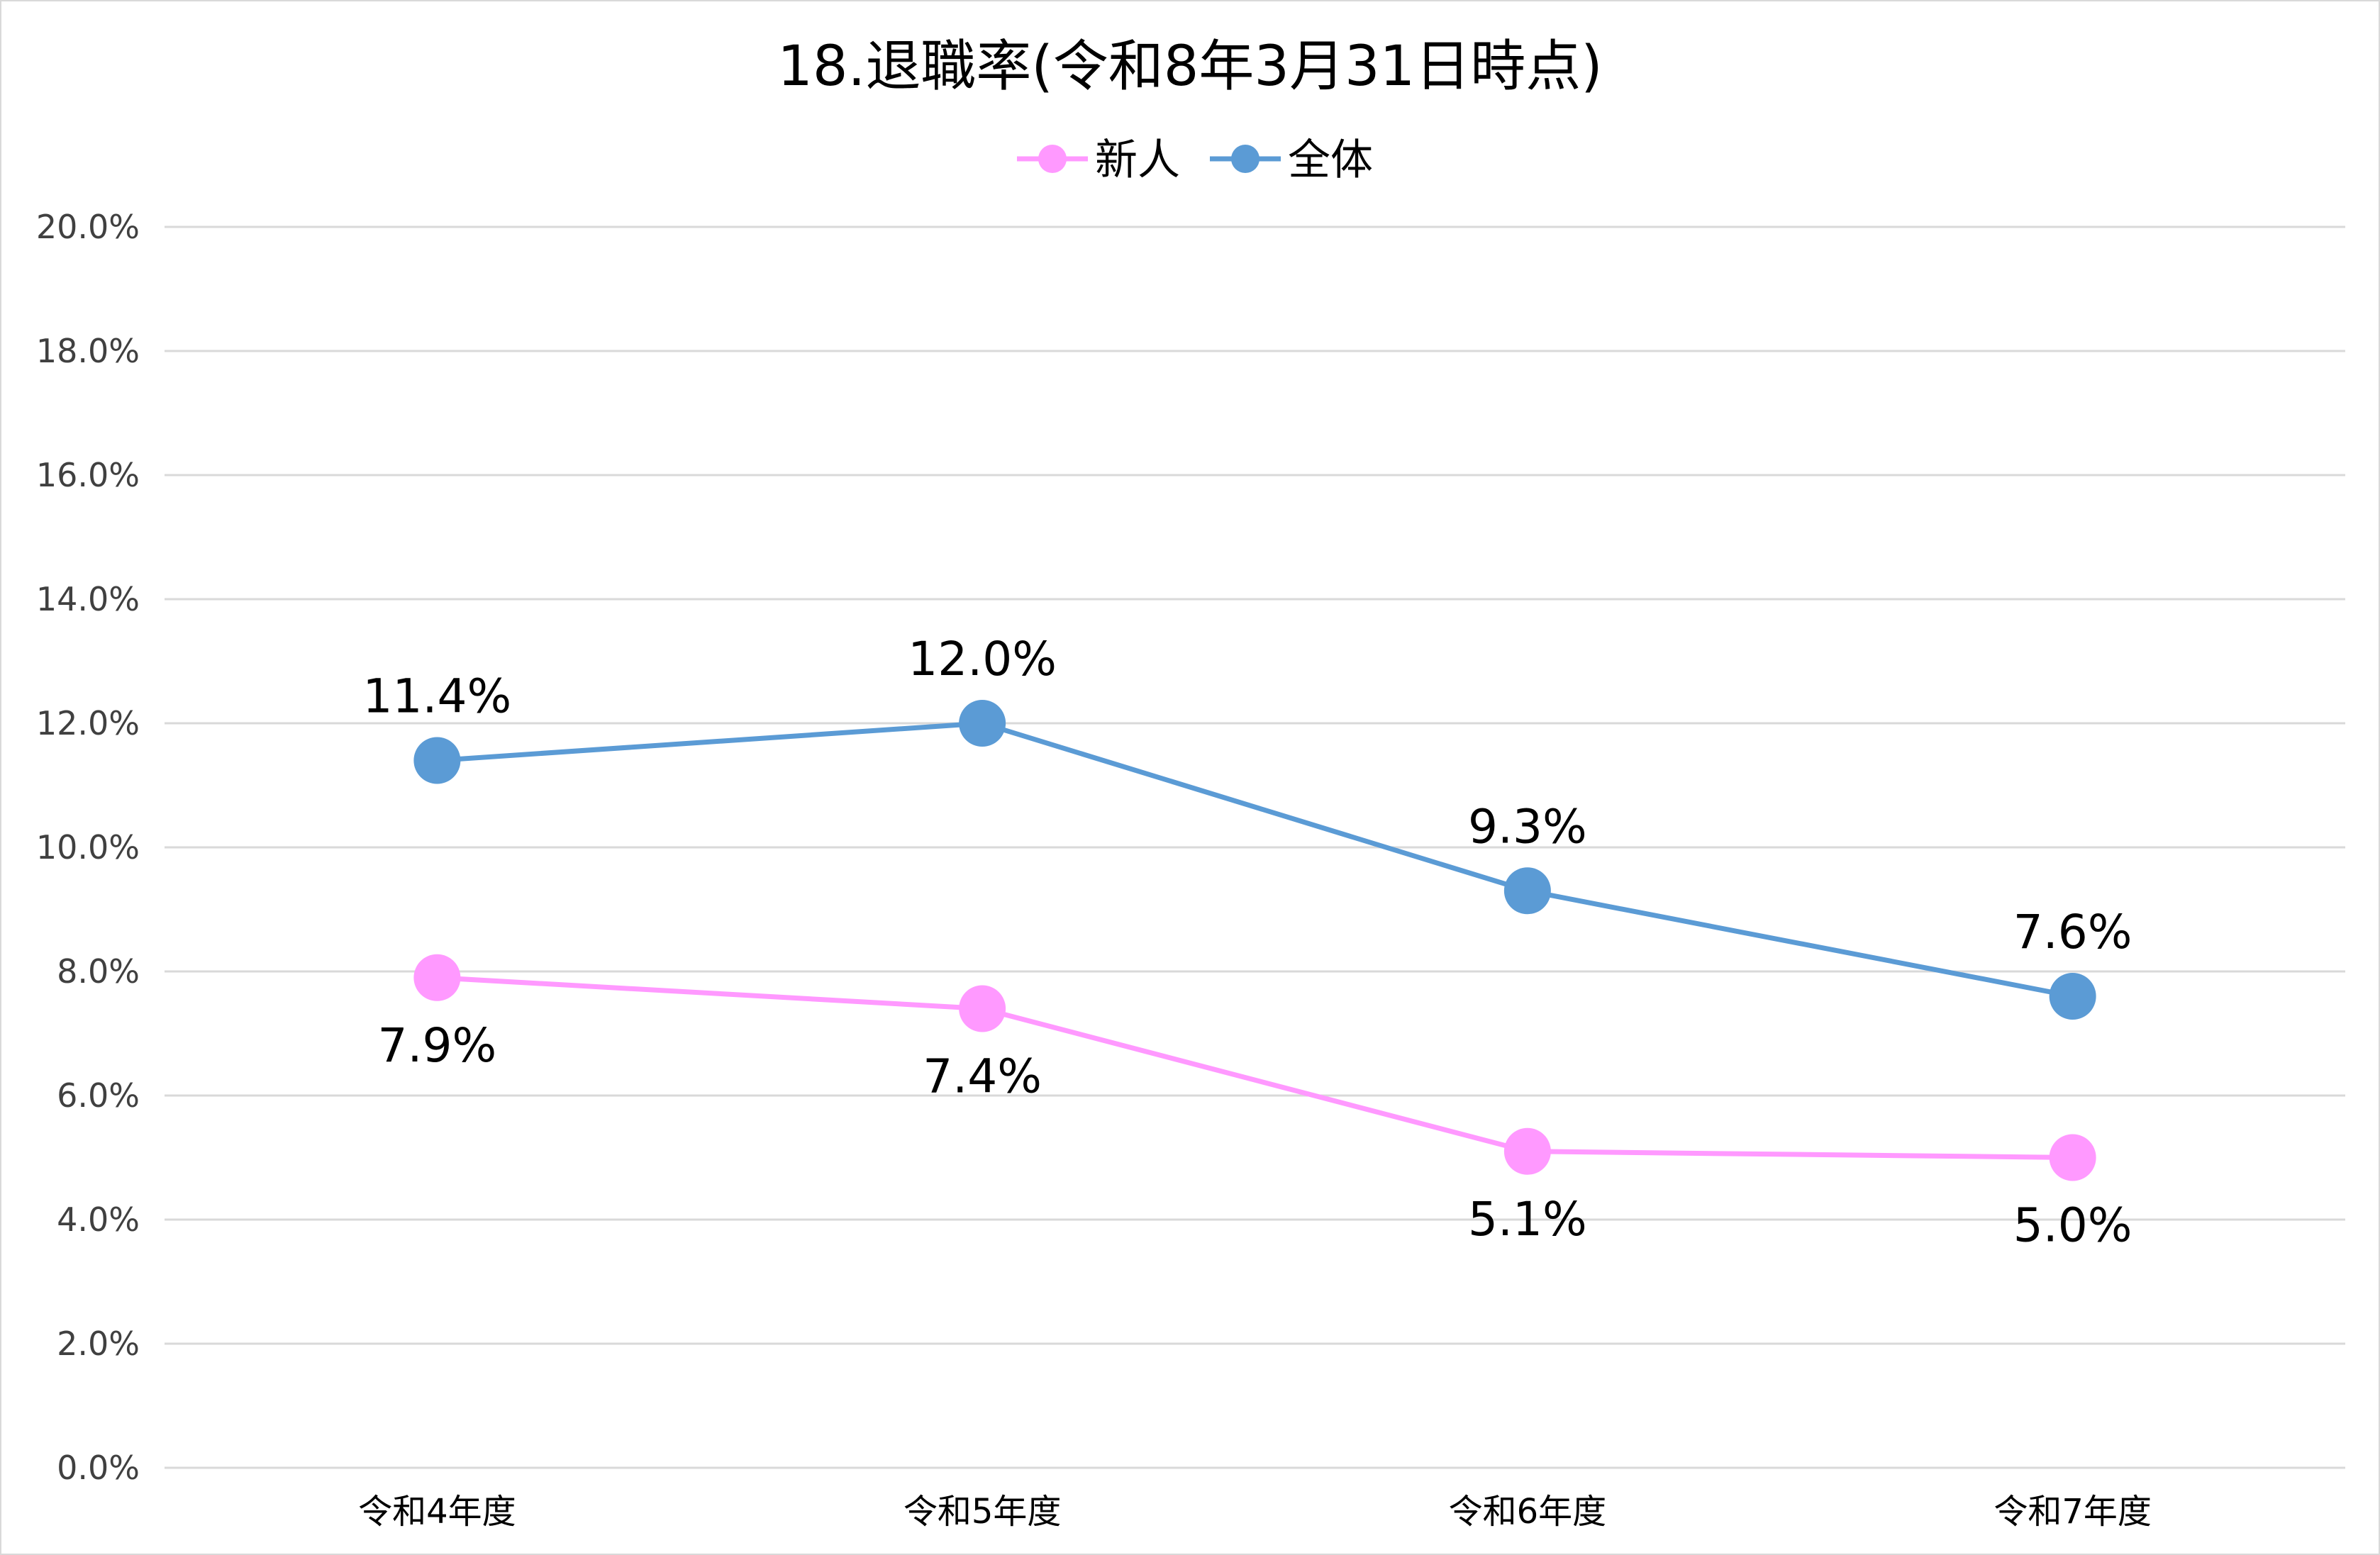  What do you see at coordinates (983, 659) in the screenshot?
I see `data-label: 12.0%` at bounding box center [983, 659].